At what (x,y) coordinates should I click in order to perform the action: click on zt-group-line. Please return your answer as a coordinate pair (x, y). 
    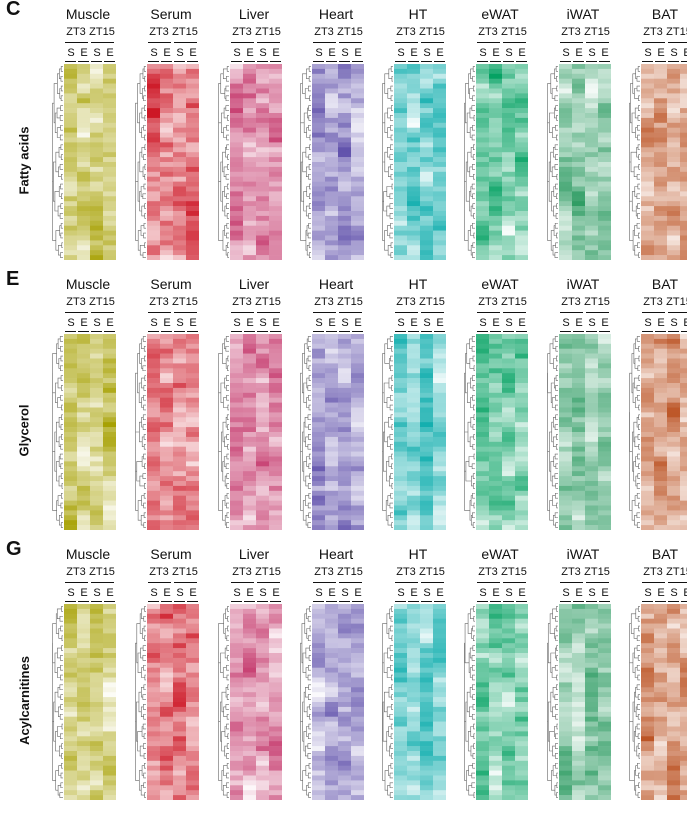
    Looking at the image, I should click on (268, 312).